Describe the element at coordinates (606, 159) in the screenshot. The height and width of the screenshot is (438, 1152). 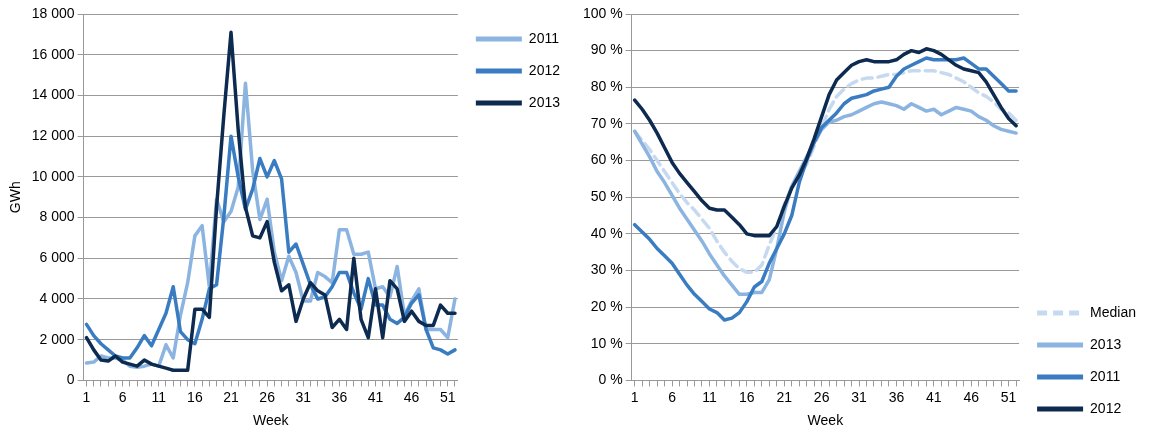
I see `y-tick-label: 60 %` at that location.